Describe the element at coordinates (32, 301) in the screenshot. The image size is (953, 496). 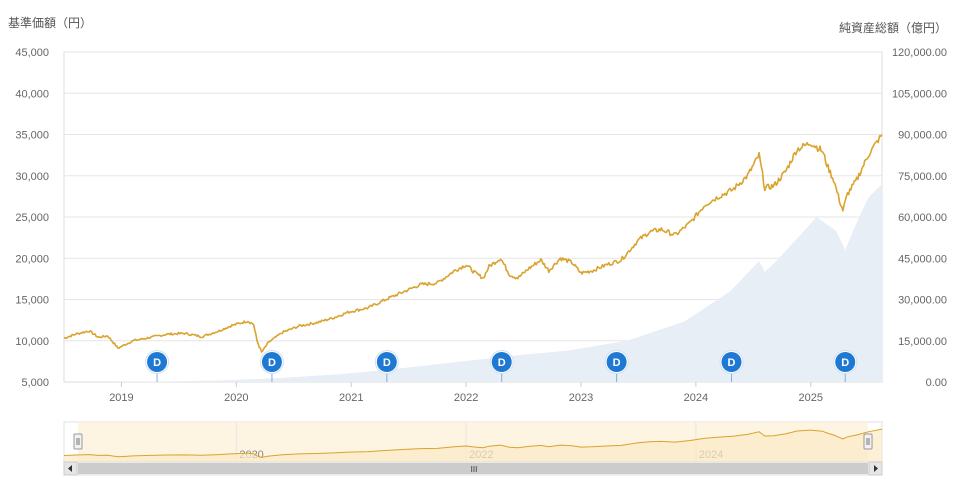
I see `left-tick-label: 15,000` at that location.